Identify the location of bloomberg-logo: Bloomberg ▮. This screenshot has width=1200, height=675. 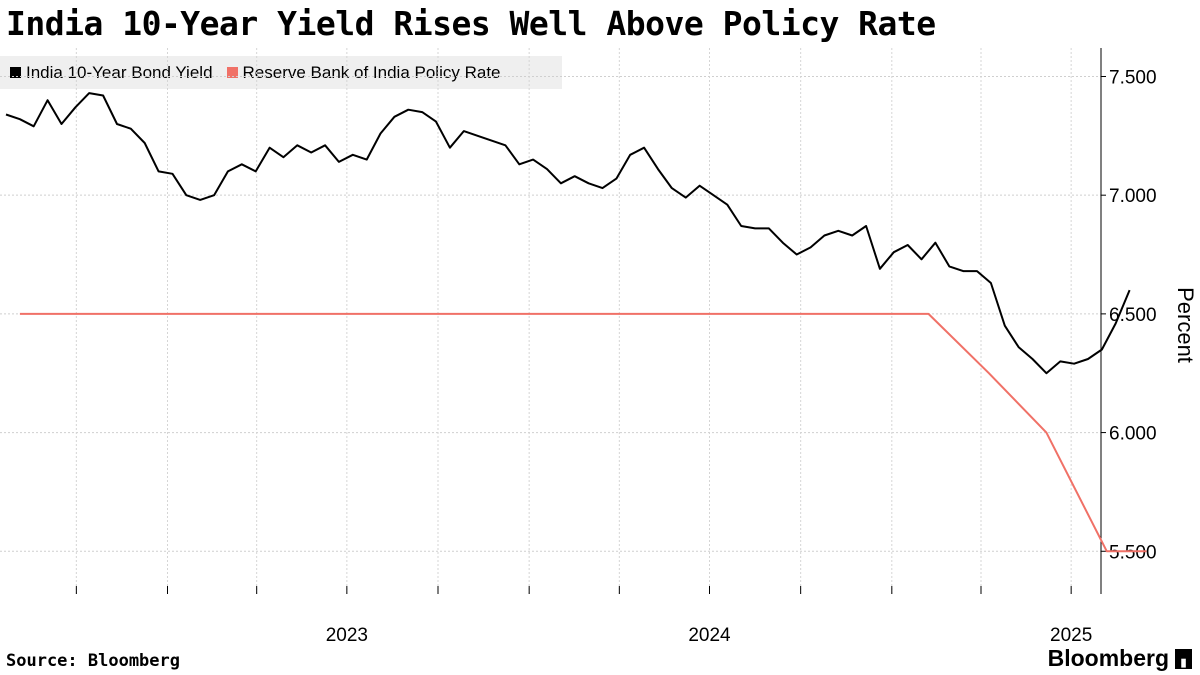
(1120, 658).